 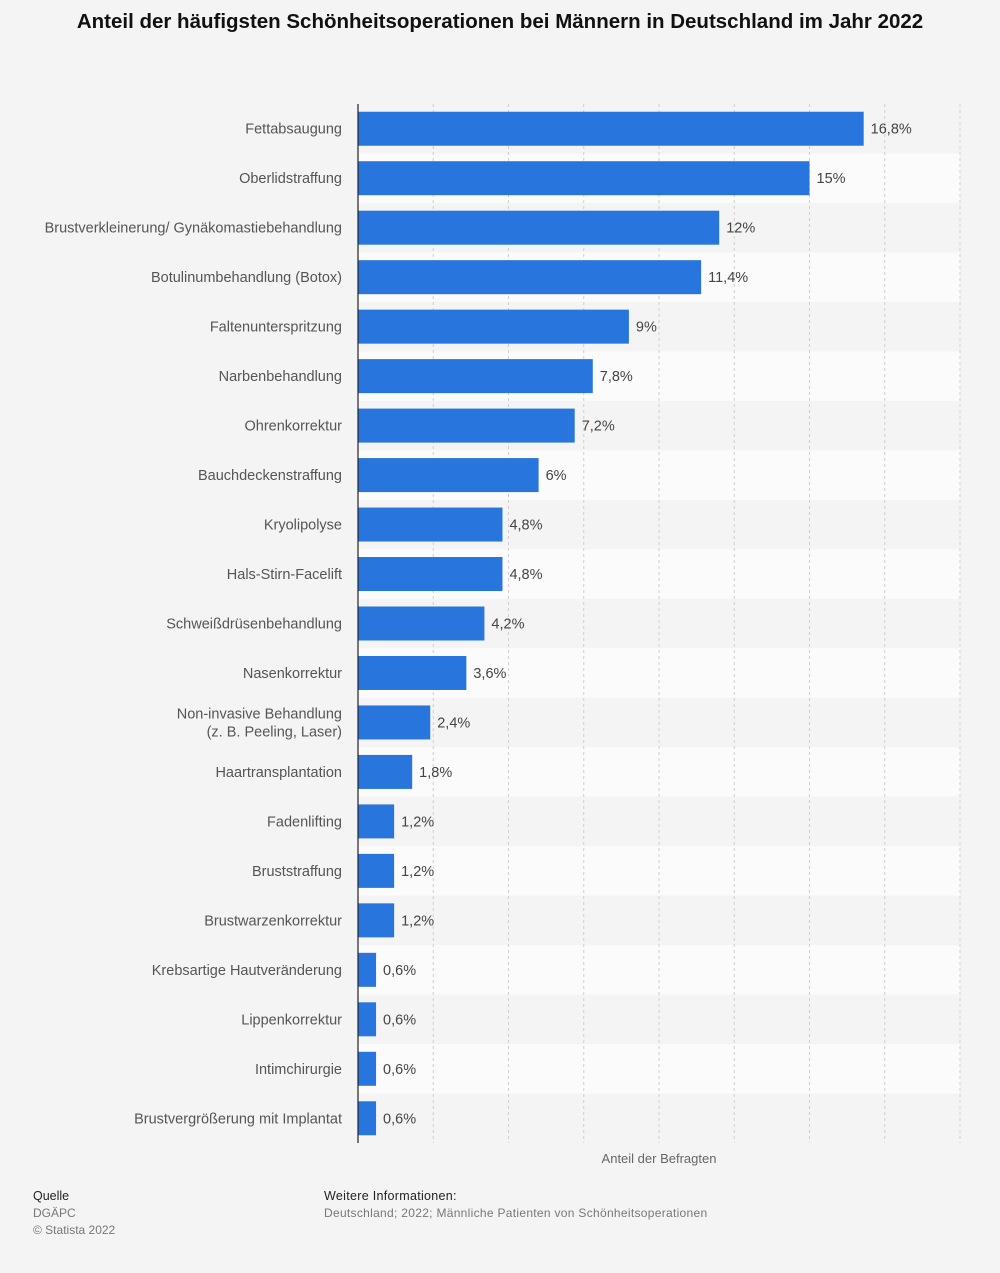 I want to click on category-label: Fadenlifting, so click(x=304, y=822).